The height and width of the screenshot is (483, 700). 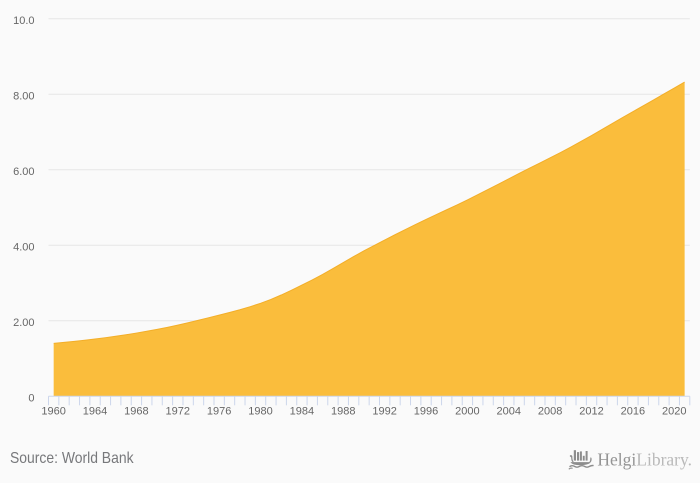 I want to click on svg-text: 2020, so click(x=674, y=412).